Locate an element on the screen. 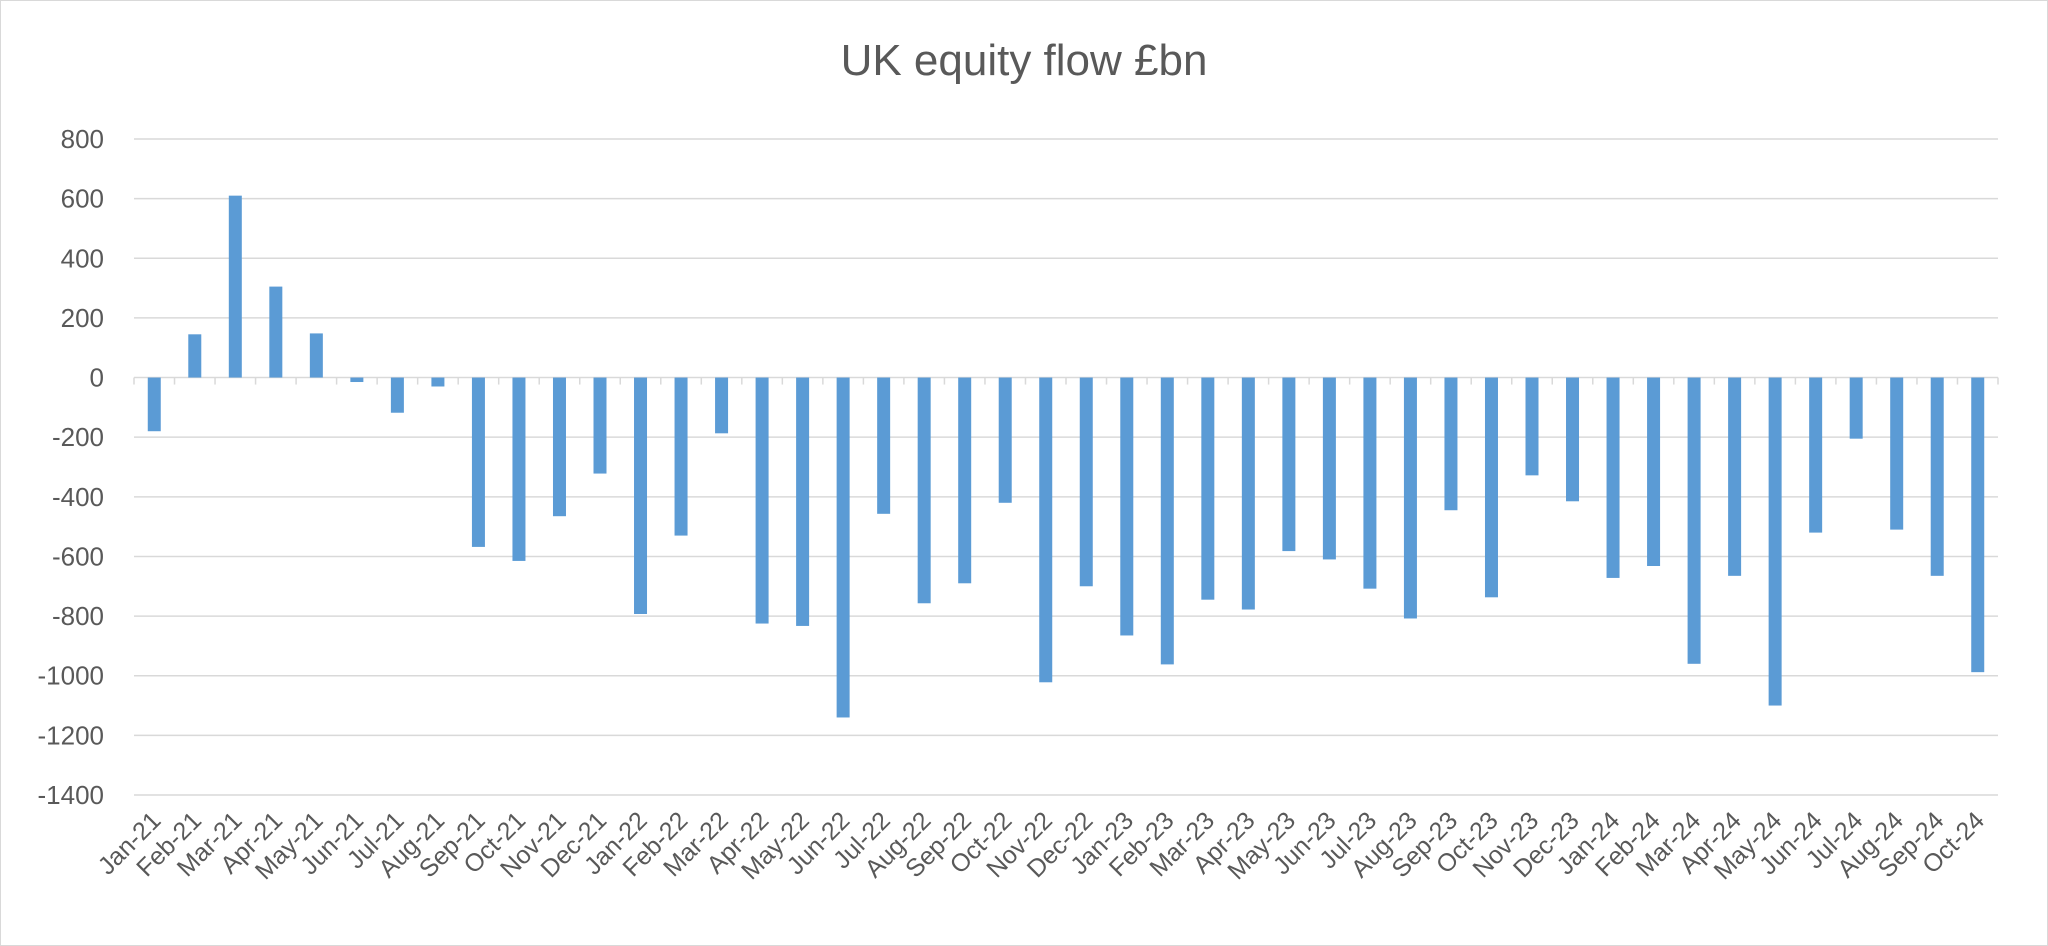 The width and height of the screenshot is (2048, 946). y-tick-label: 800 is located at coordinates (82, 139).